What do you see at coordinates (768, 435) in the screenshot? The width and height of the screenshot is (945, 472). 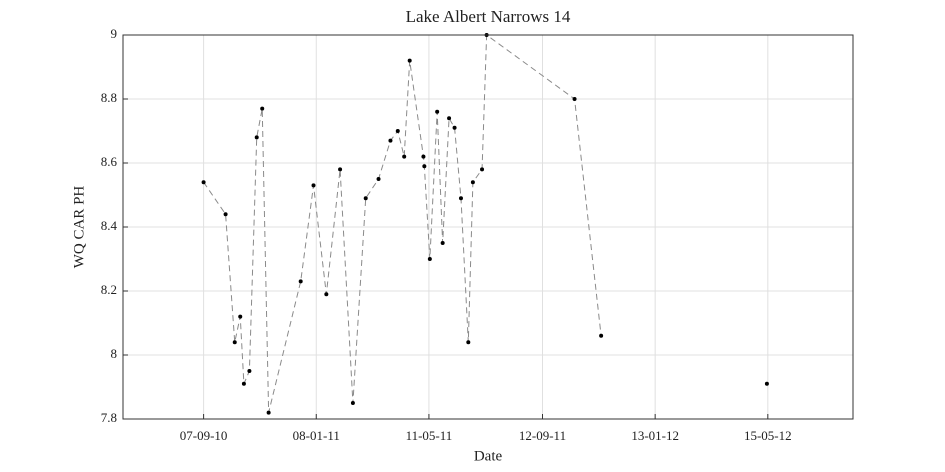 I see `x-tick-label: 15-05-12` at bounding box center [768, 435].